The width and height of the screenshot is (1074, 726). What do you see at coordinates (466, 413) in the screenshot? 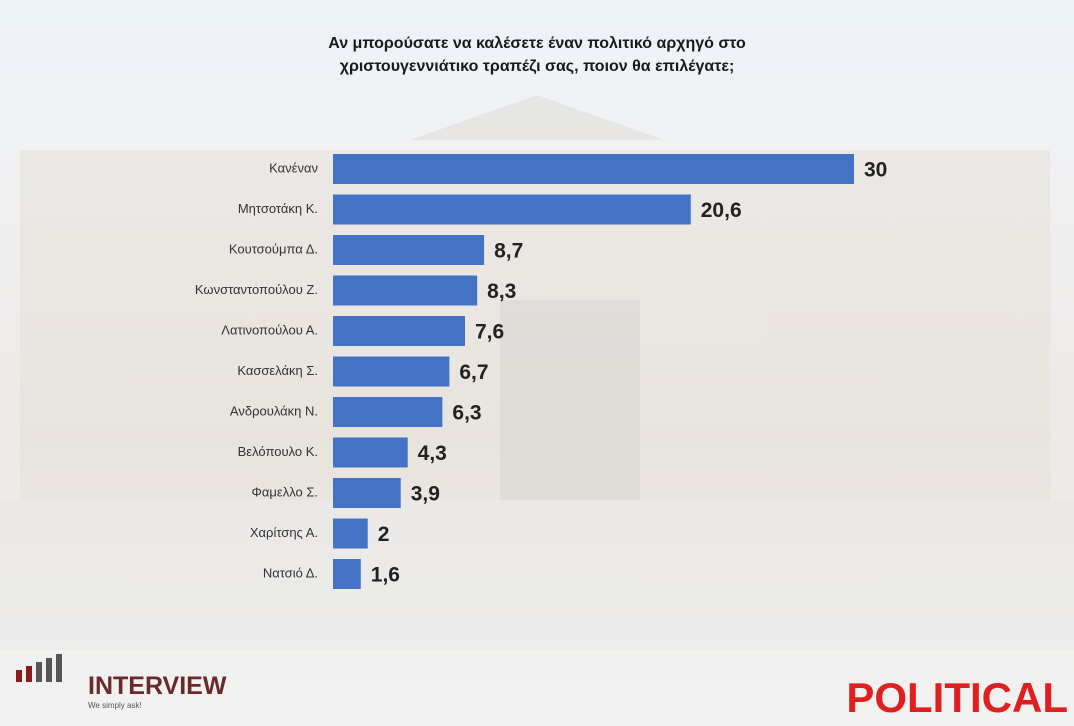
I see `value-label: 6,3` at bounding box center [466, 413].